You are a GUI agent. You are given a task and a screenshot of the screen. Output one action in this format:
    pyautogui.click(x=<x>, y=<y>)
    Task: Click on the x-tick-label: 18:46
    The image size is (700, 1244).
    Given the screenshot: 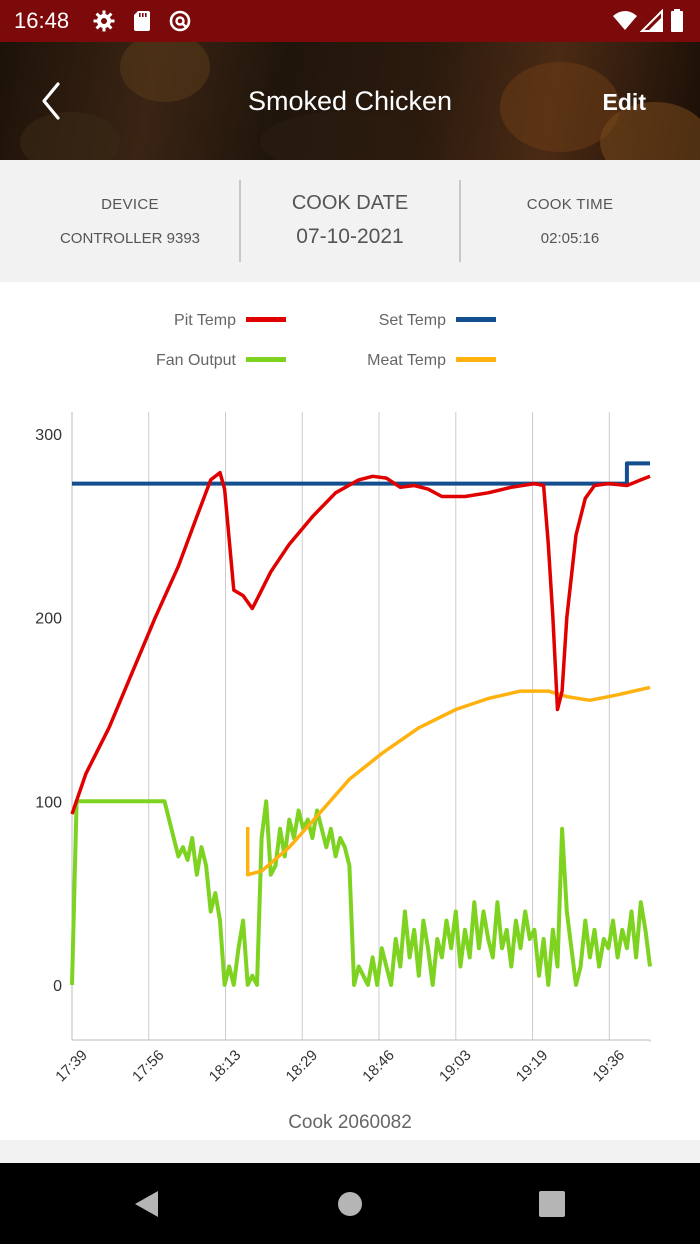 What is the action you would take?
    pyautogui.click(x=378, y=1066)
    